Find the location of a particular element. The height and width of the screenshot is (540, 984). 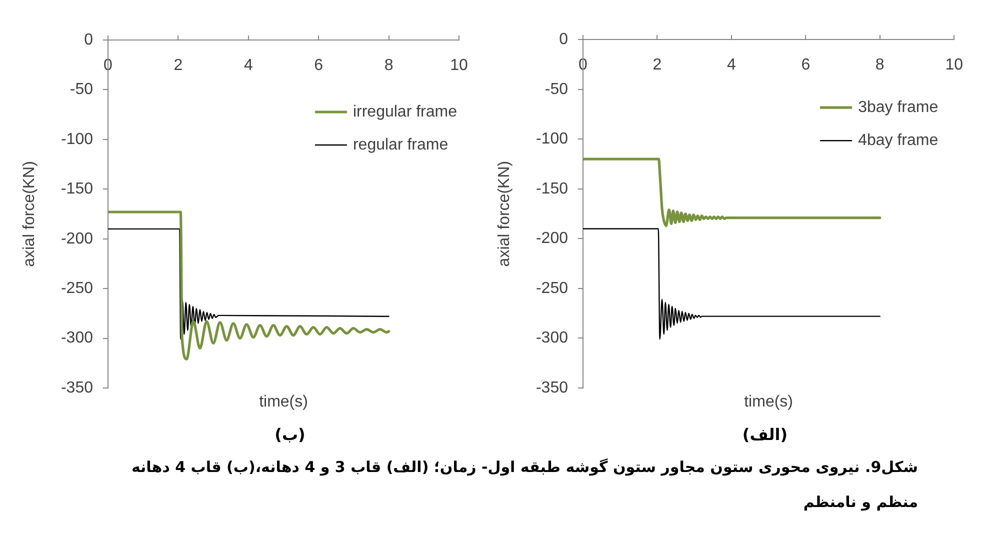

legend-label: irregular frame is located at coordinates (405, 111).